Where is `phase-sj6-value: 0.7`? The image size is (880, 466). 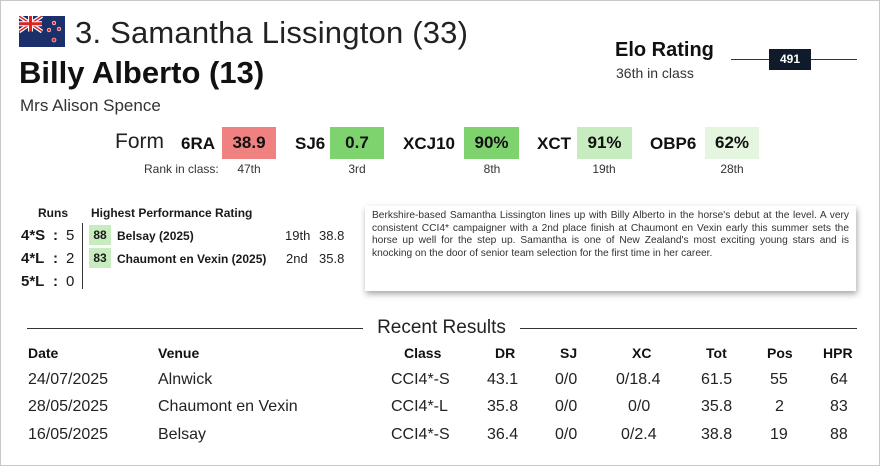
phase-sj6-value: 0.7 is located at coordinates (357, 143).